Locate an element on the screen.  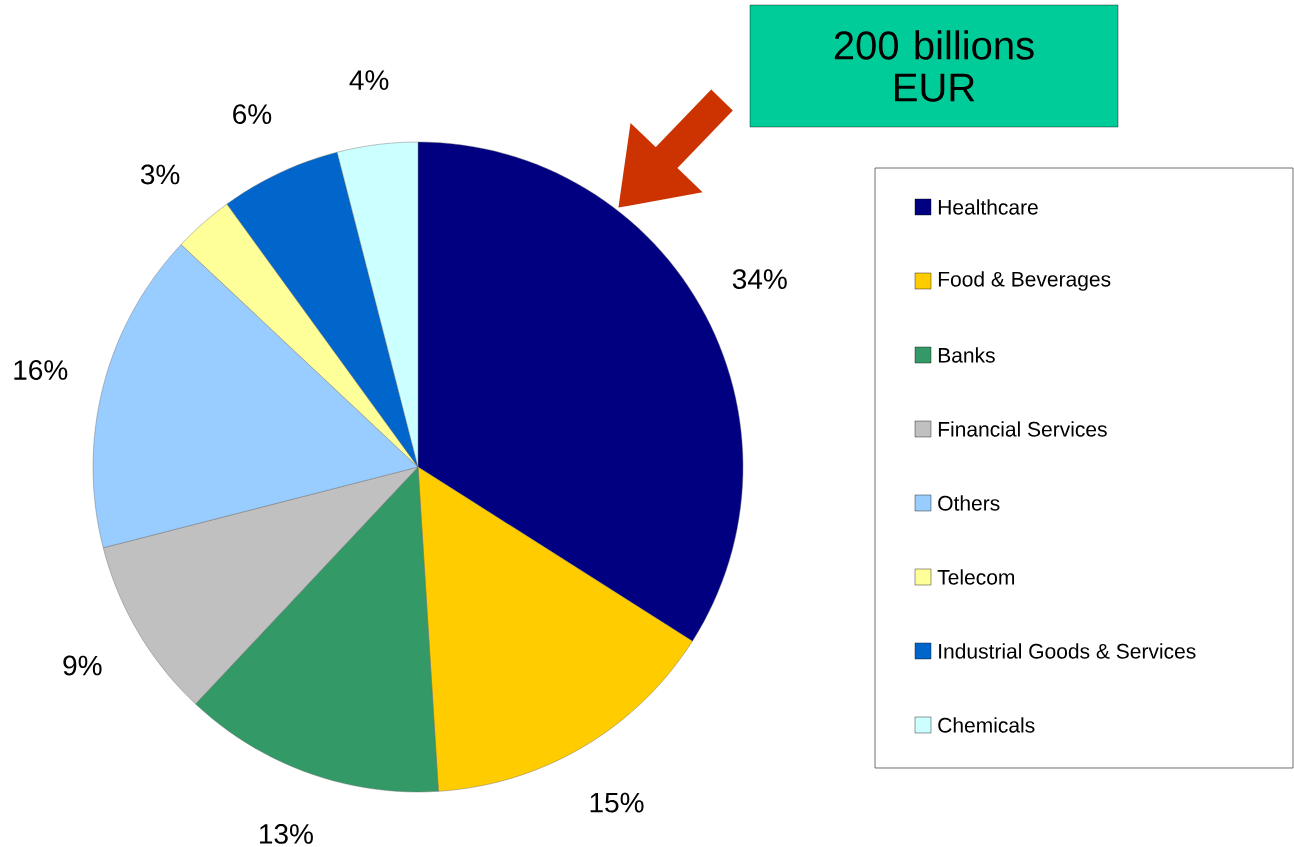
legend-label: Food & Beverages is located at coordinates (1024, 281).